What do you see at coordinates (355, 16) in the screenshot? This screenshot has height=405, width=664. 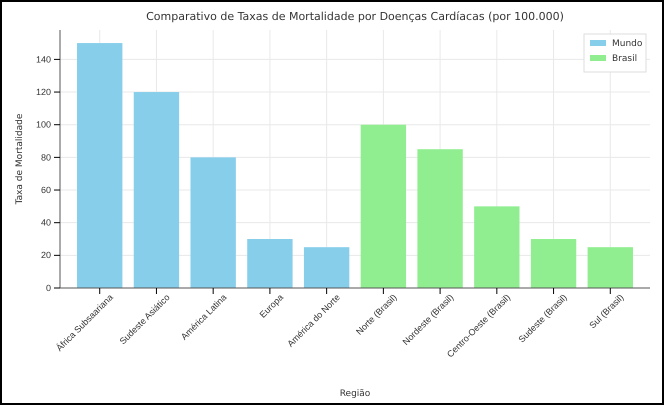 I see `chart-title: Comparativo de Taxas de Mortalidade por Doenças Cardíacas (por 100.000)` at bounding box center [355, 16].